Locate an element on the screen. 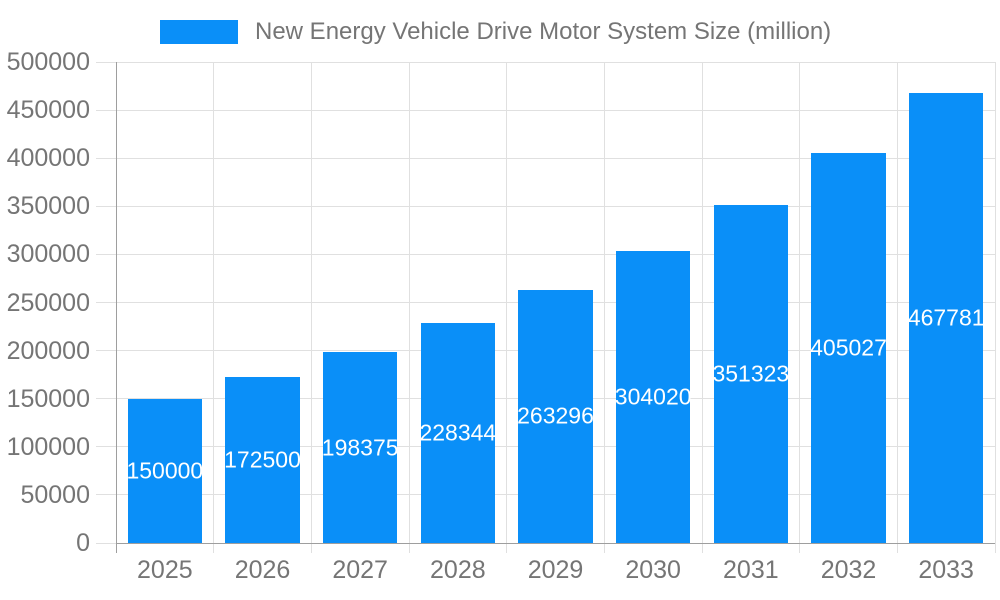  y-tick-label: 300000 is located at coordinates (48, 254).